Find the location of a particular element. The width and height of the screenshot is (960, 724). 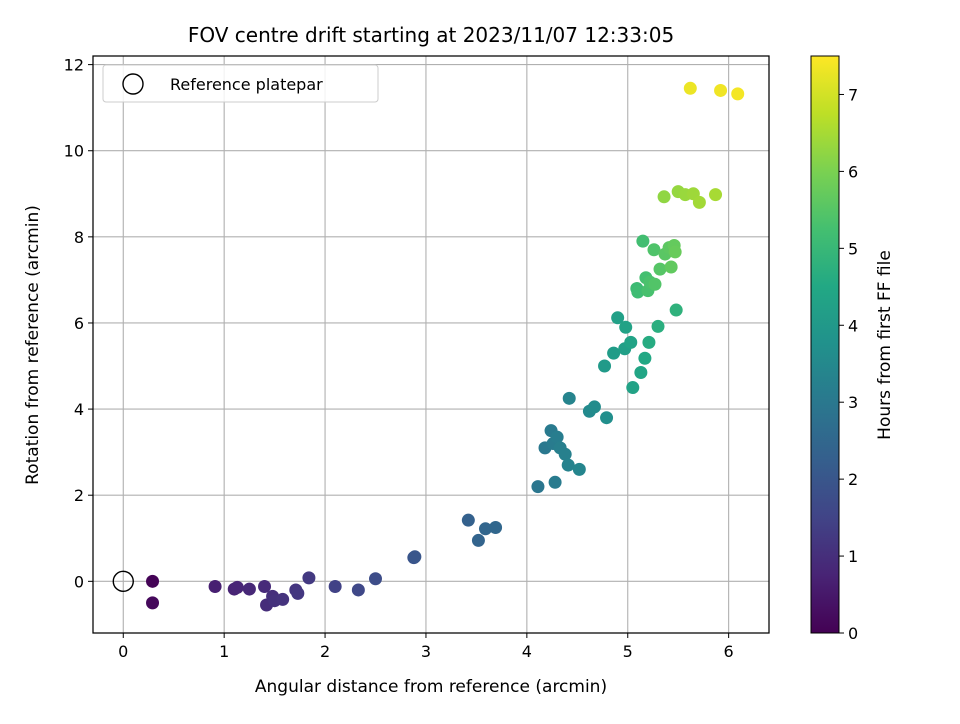

x-tick-label: 2 is located at coordinates (325, 651).